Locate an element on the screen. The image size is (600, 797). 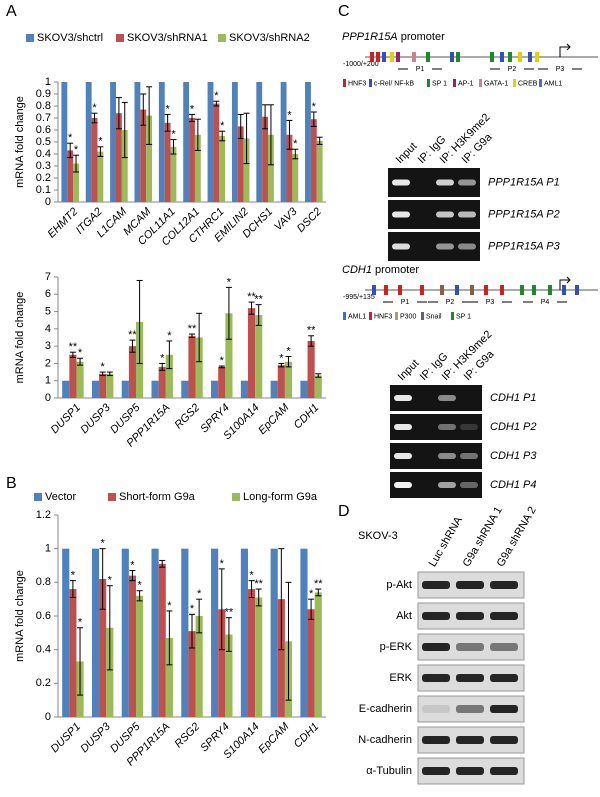
gel-row-label: PPP1R15A P2 is located at coordinates (524, 214).